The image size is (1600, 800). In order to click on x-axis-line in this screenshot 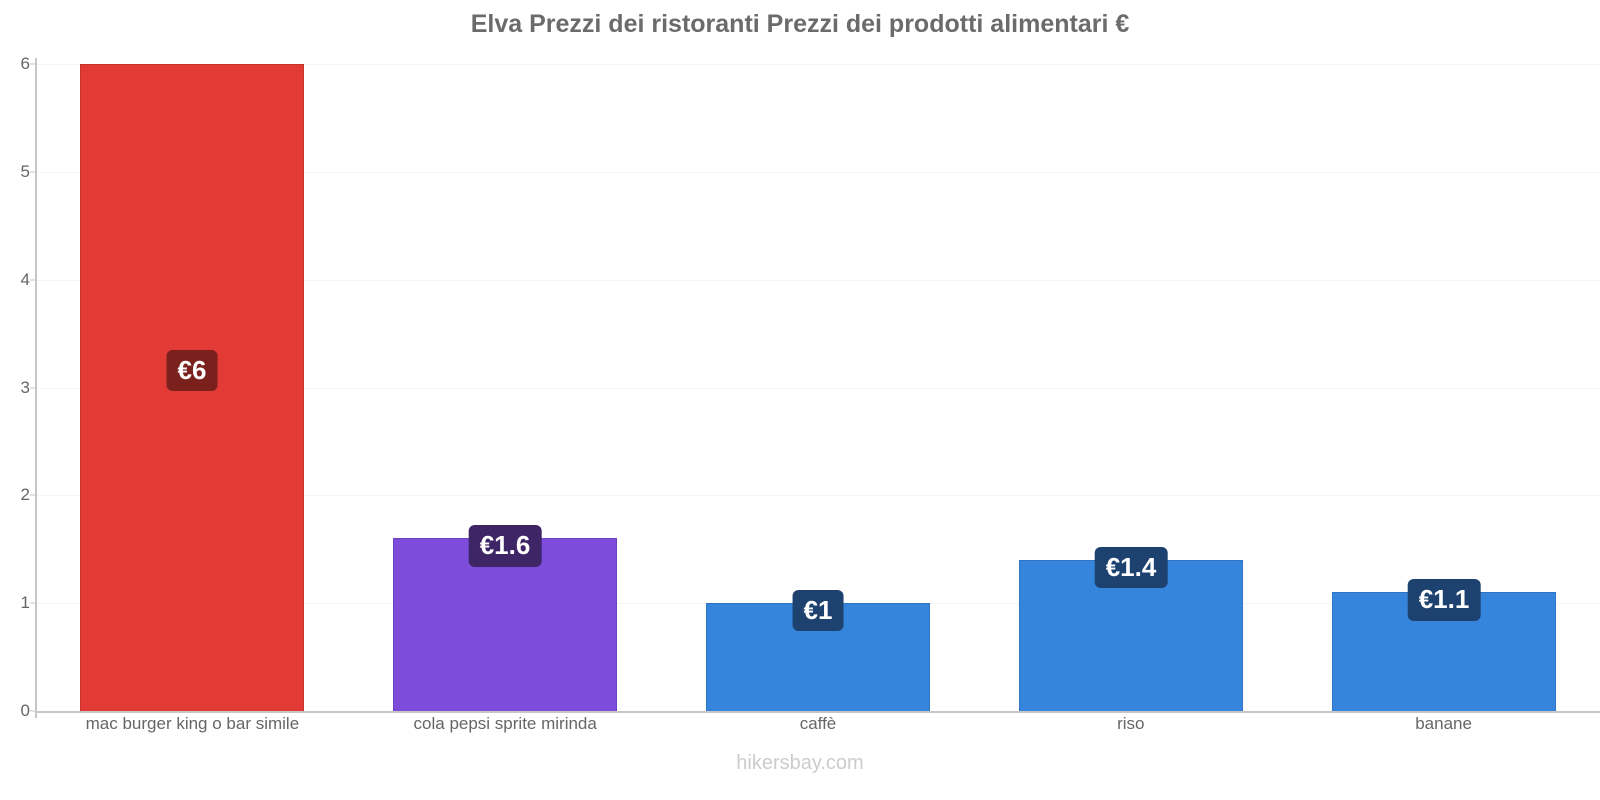, I will do `click(817, 712)`.